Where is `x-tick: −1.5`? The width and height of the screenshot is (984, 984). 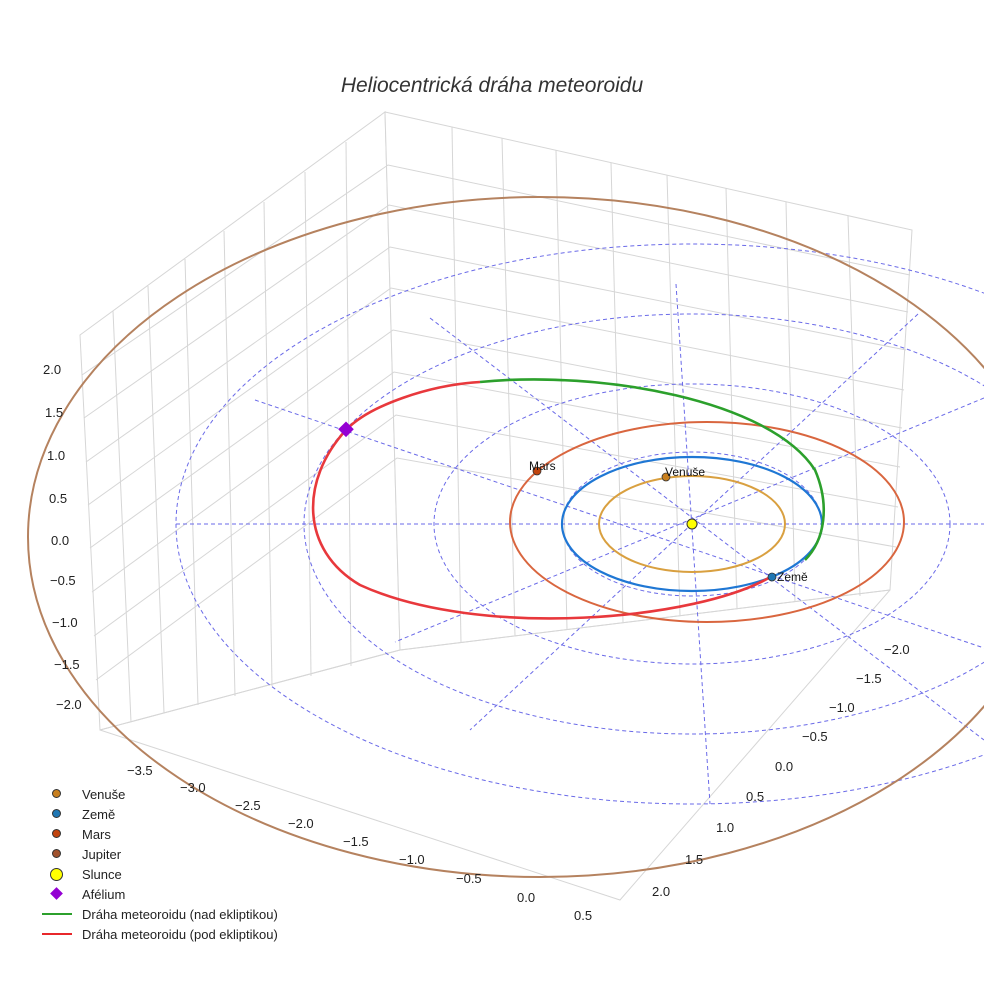 x-tick: −1.5 is located at coordinates (356, 841).